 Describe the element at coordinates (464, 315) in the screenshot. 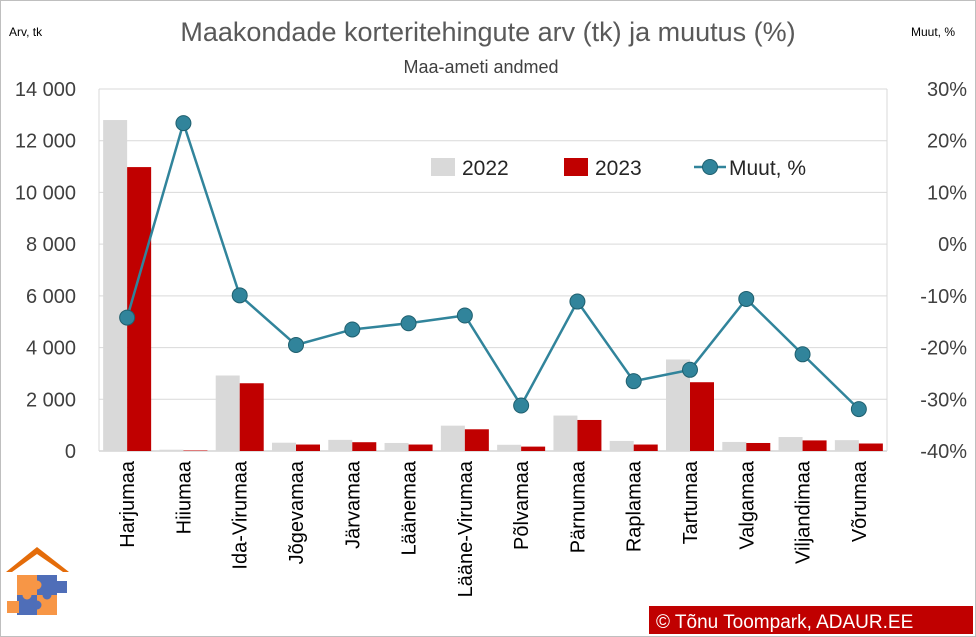

I see `change-point-Lääne-Virumaa` at that location.